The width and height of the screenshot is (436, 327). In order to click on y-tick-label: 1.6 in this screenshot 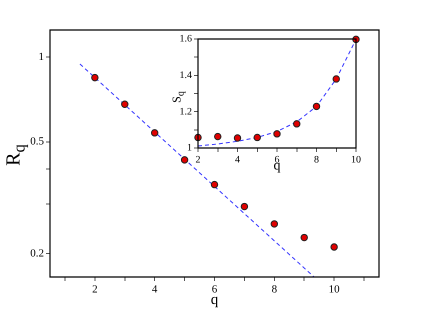, I will do `click(186, 39)`.